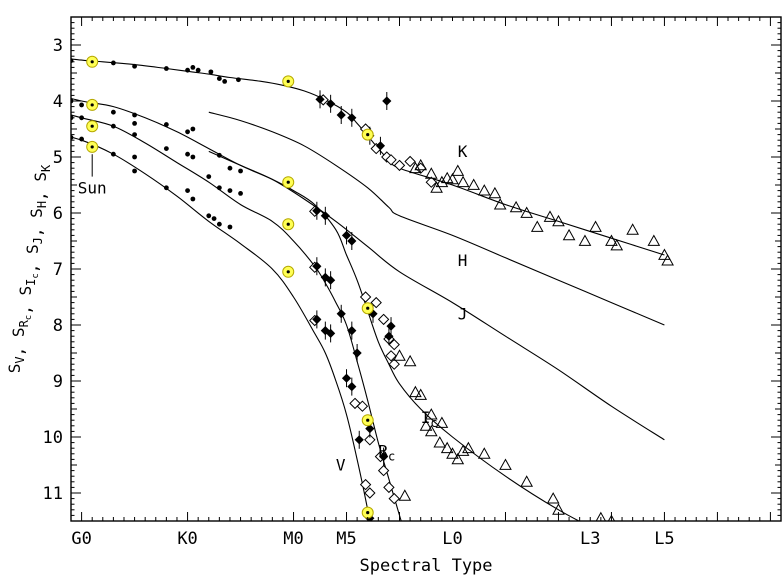  I want to click on y-axis-label: SV, SRc, SIc, SJ, SH, SK, so click(29, 268).